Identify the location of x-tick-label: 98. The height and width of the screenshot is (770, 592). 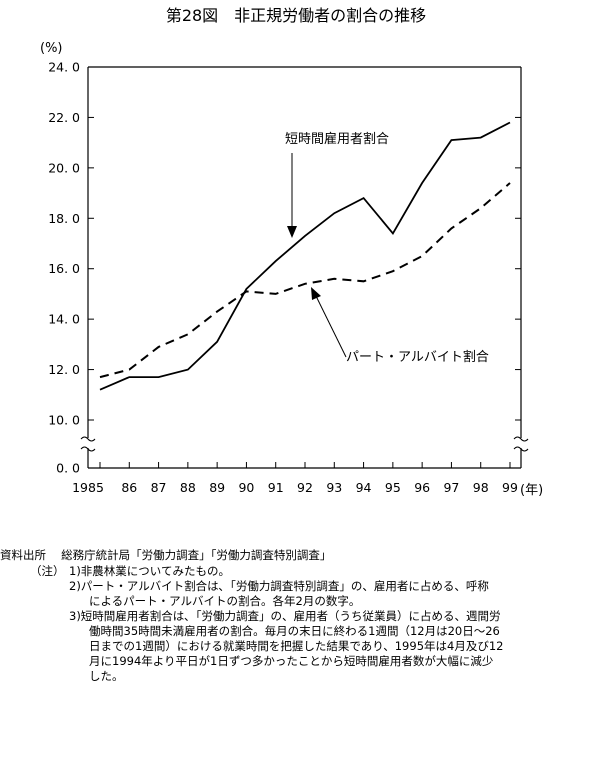
(481, 487).